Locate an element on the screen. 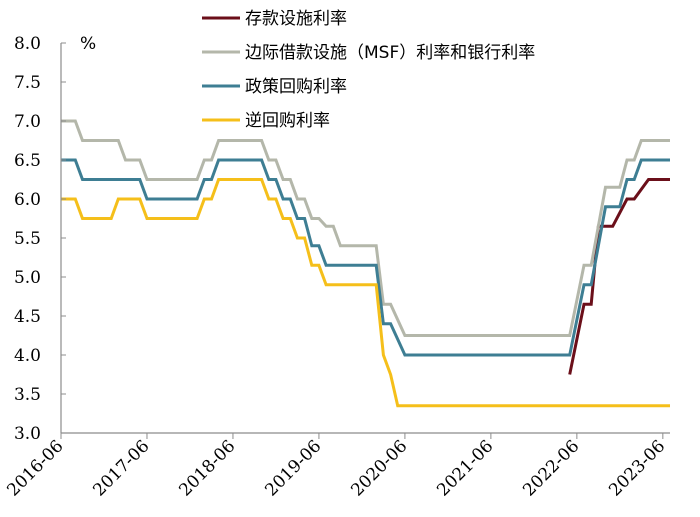 The image size is (700, 517). y-tick-label: 6.5 is located at coordinates (27, 161).